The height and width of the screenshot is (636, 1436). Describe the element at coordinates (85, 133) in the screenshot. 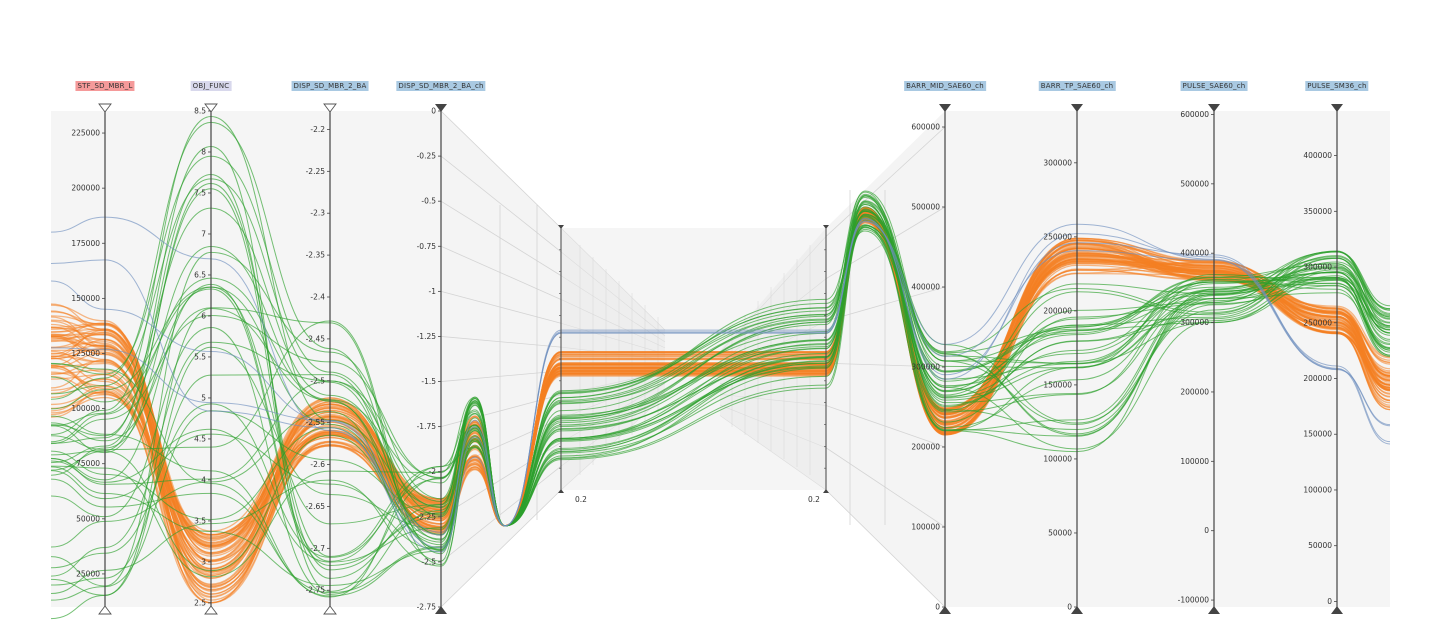

I see `svg-text: 225000` at that location.